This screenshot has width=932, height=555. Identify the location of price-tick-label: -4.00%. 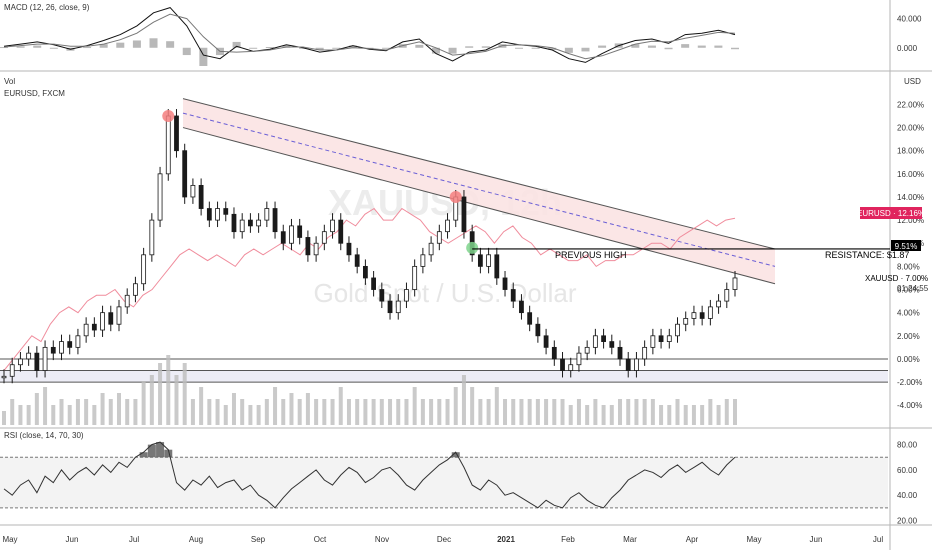
(909, 405).